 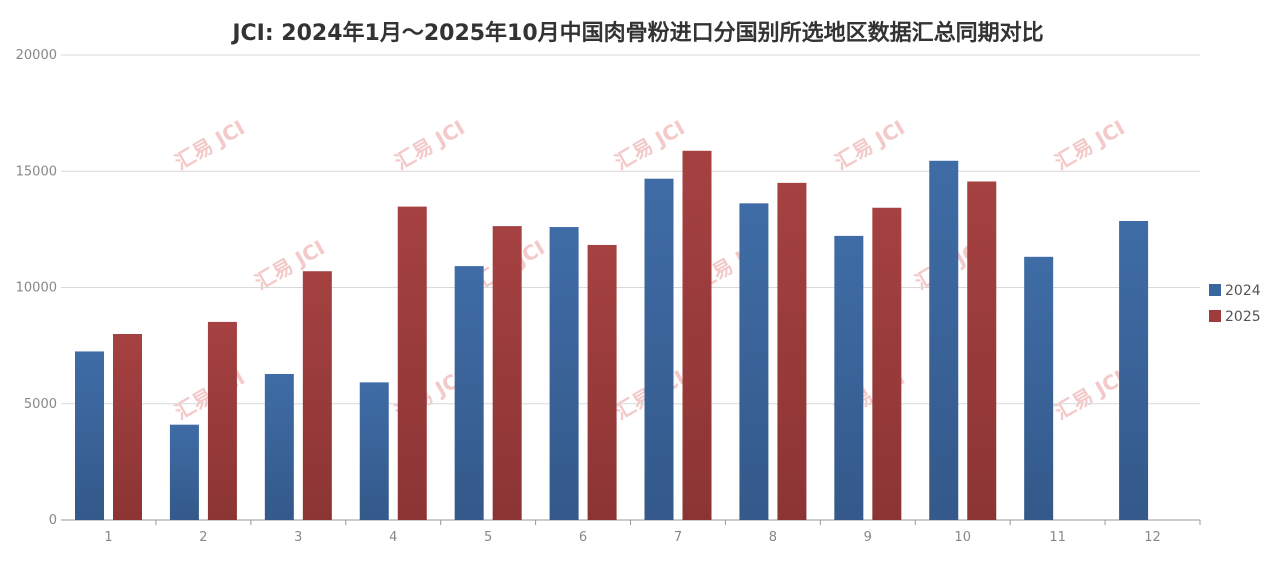 I want to click on x-tick-label: 7, so click(x=678, y=537).